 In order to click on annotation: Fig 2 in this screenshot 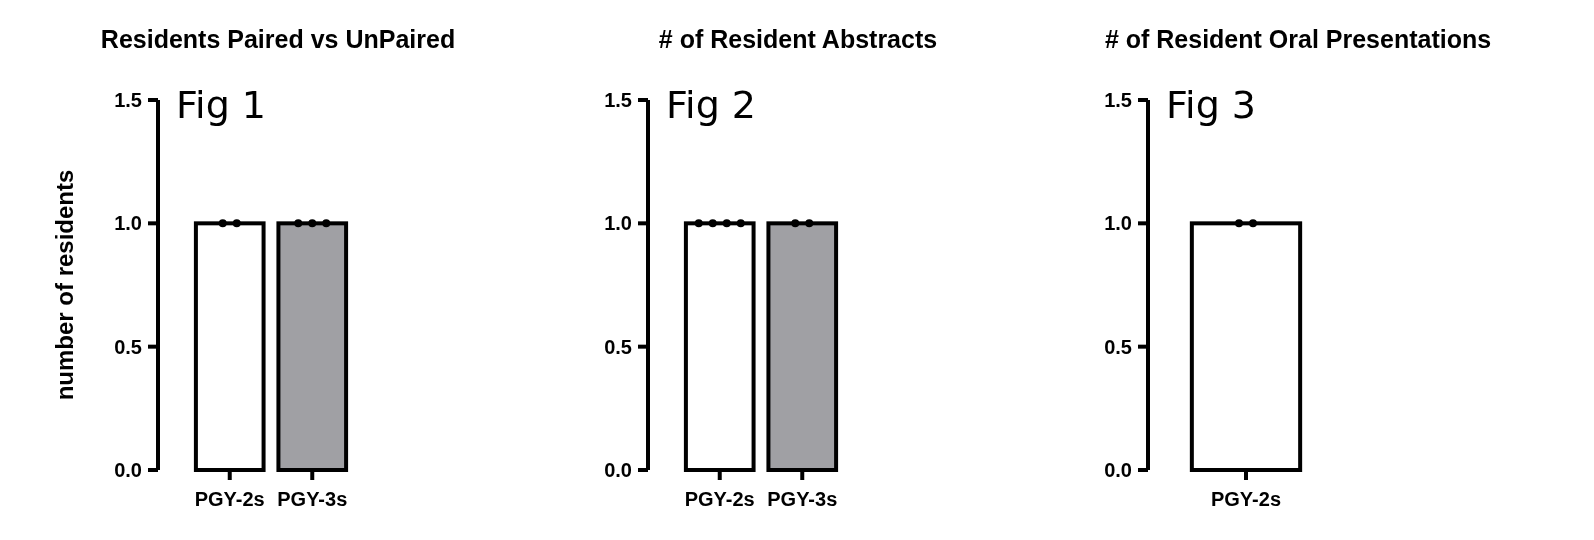, I will do `click(711, 105)`.